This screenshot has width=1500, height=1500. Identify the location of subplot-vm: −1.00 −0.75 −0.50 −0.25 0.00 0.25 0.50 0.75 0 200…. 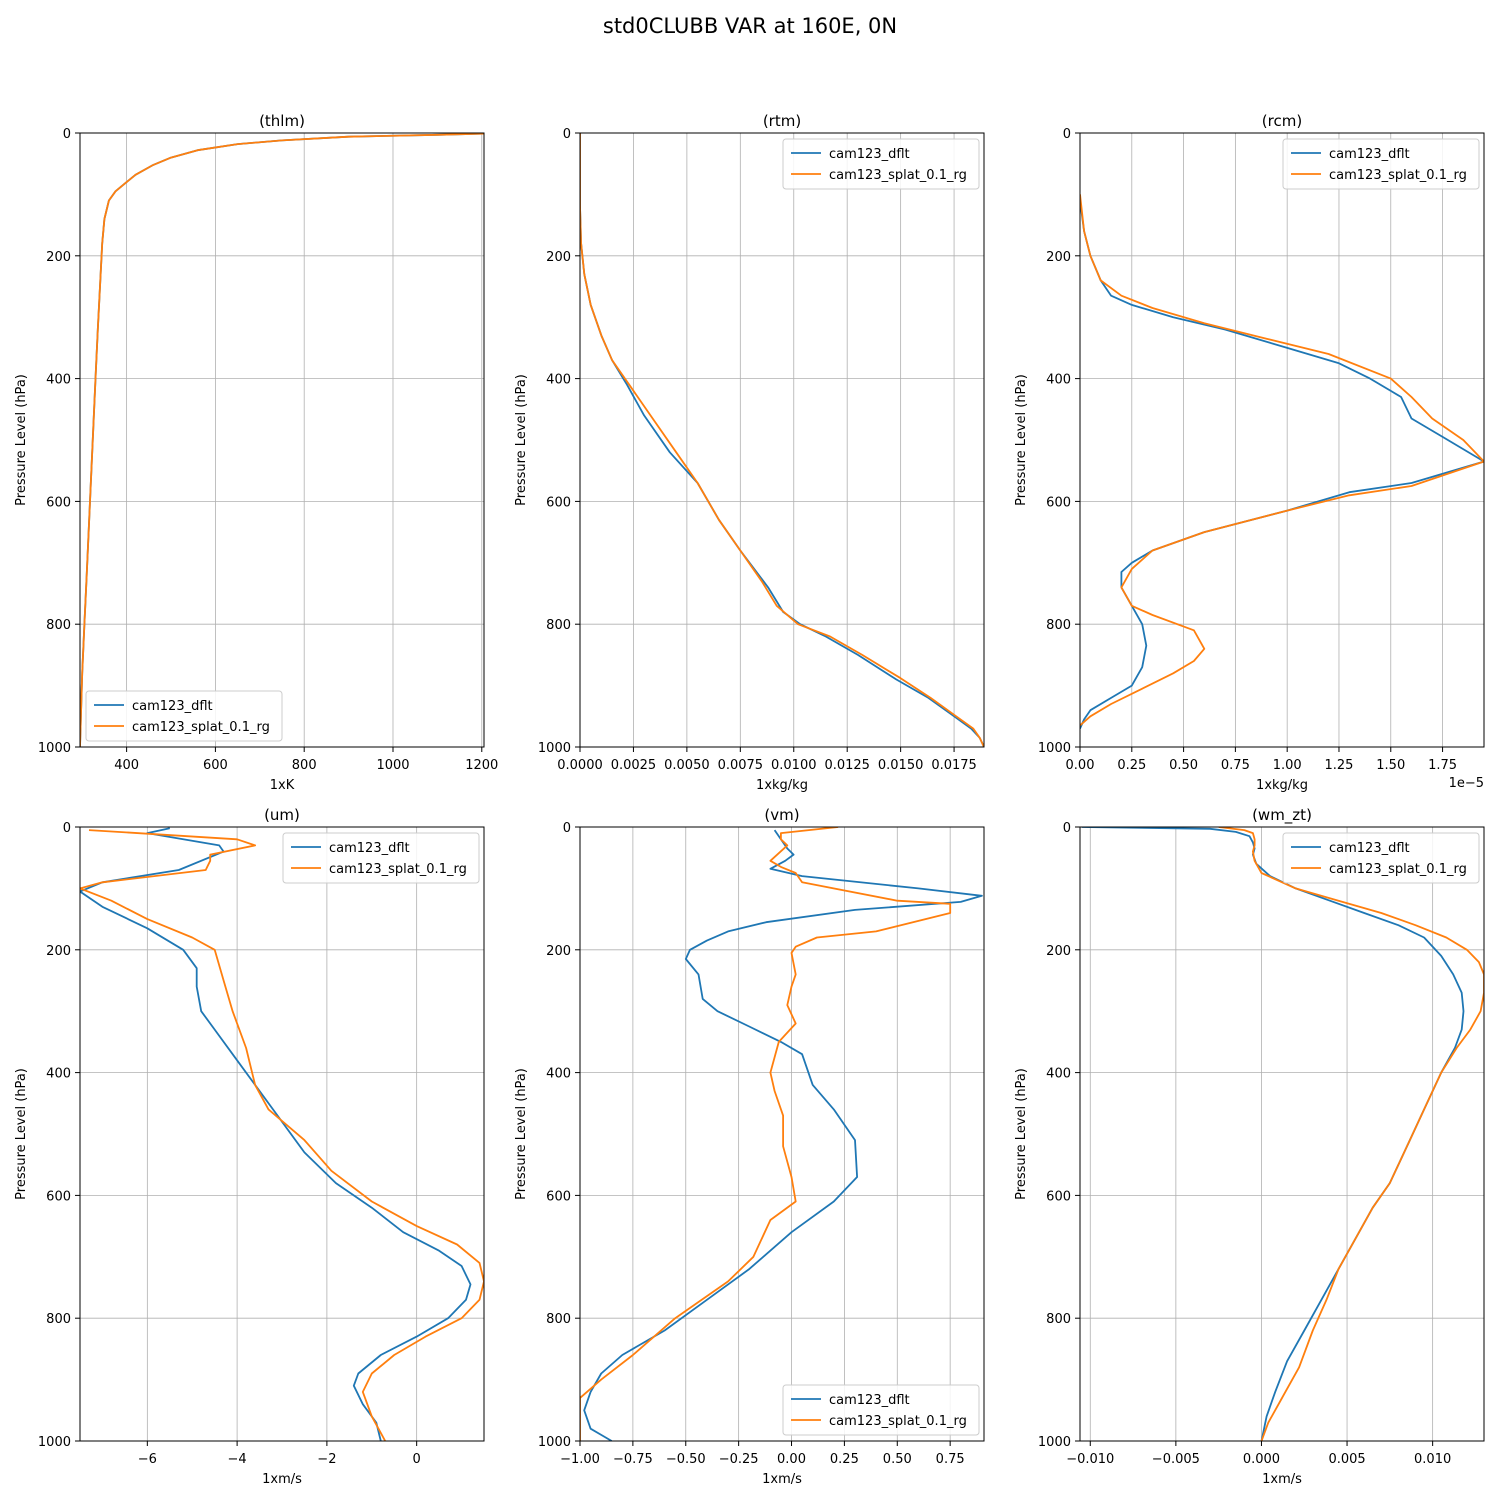
(749, 1146).